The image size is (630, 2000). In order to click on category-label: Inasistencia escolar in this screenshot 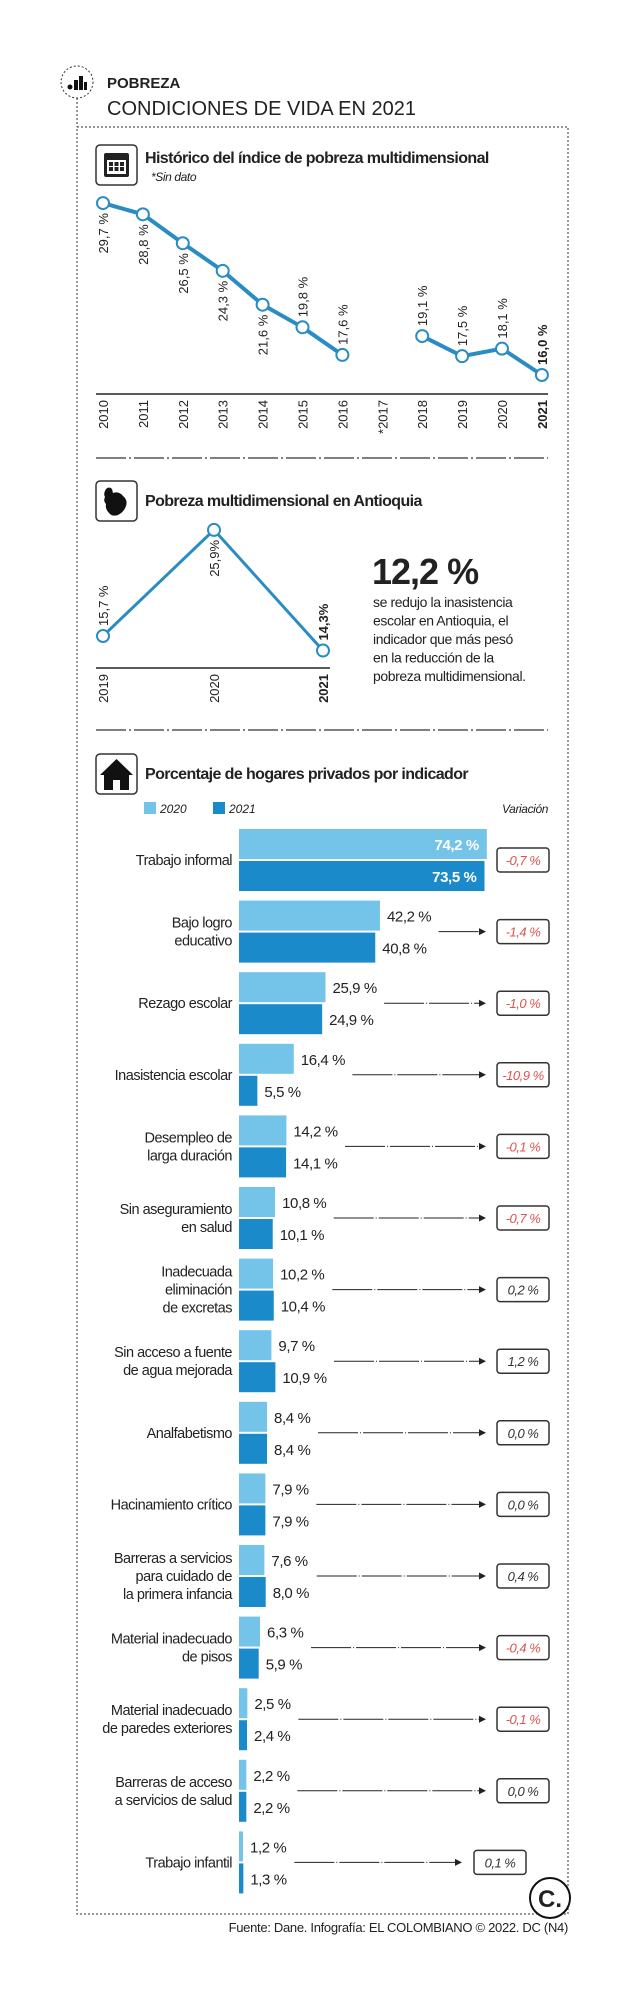, I will do `click(174, 1076)`.